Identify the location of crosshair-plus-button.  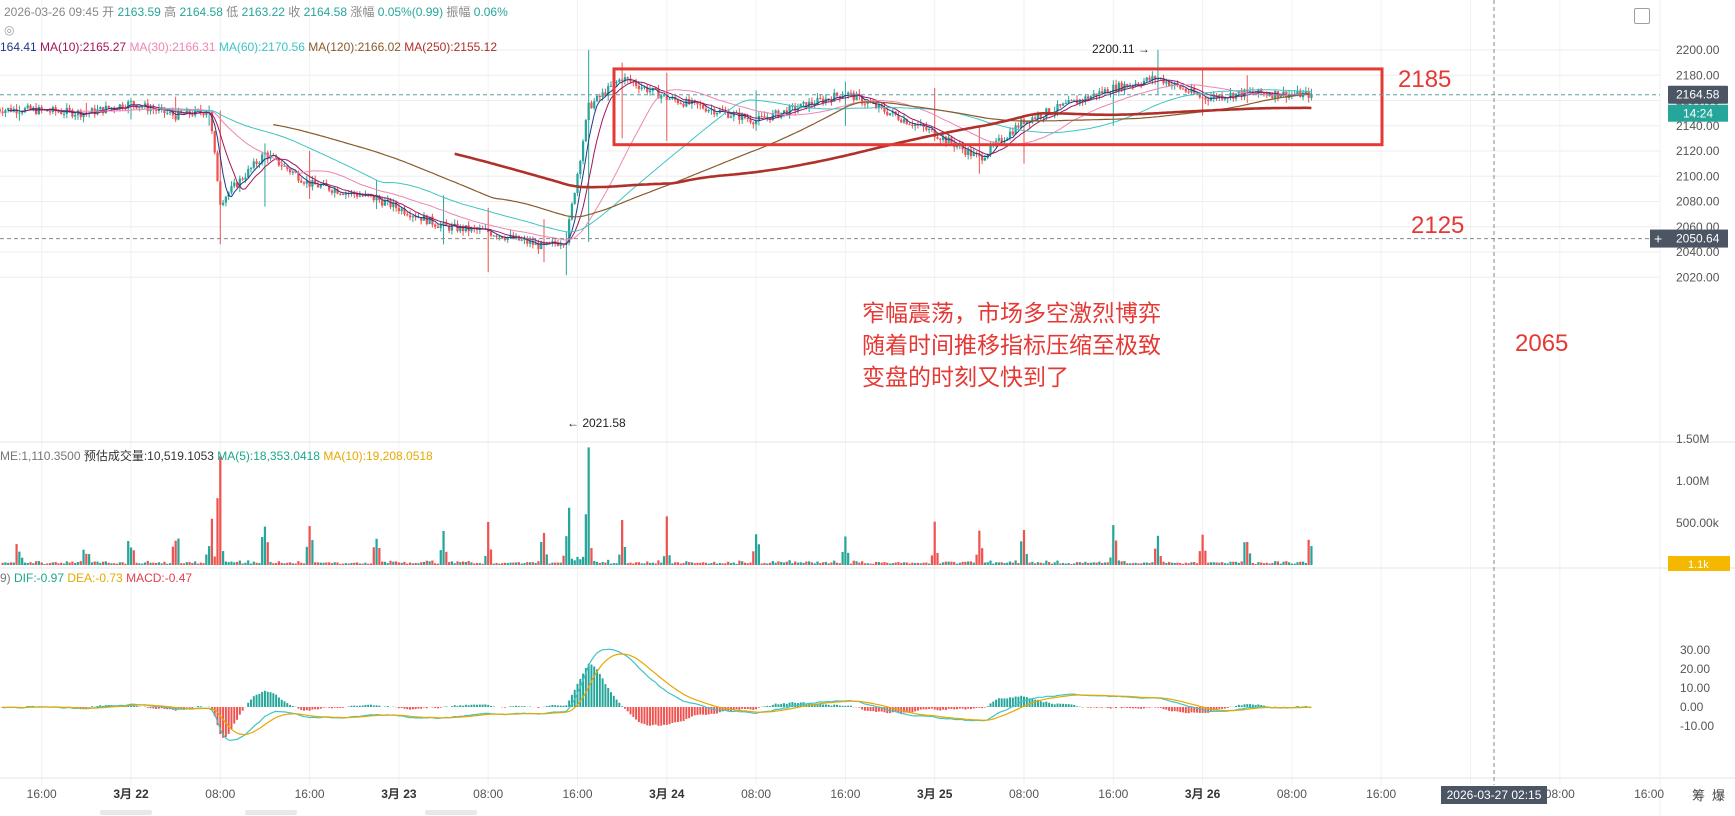
(1659, 238).